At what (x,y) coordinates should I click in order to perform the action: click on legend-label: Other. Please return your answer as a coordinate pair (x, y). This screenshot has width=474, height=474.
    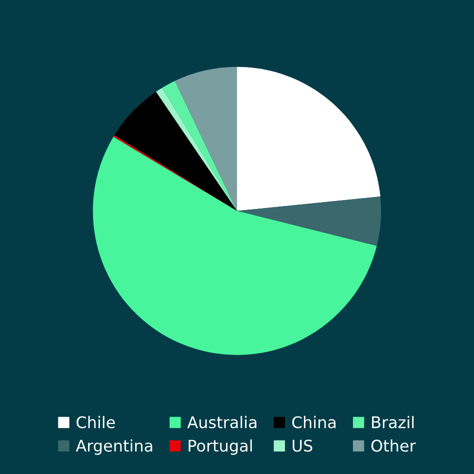
    Looking at the image, I should click on (393, 445).